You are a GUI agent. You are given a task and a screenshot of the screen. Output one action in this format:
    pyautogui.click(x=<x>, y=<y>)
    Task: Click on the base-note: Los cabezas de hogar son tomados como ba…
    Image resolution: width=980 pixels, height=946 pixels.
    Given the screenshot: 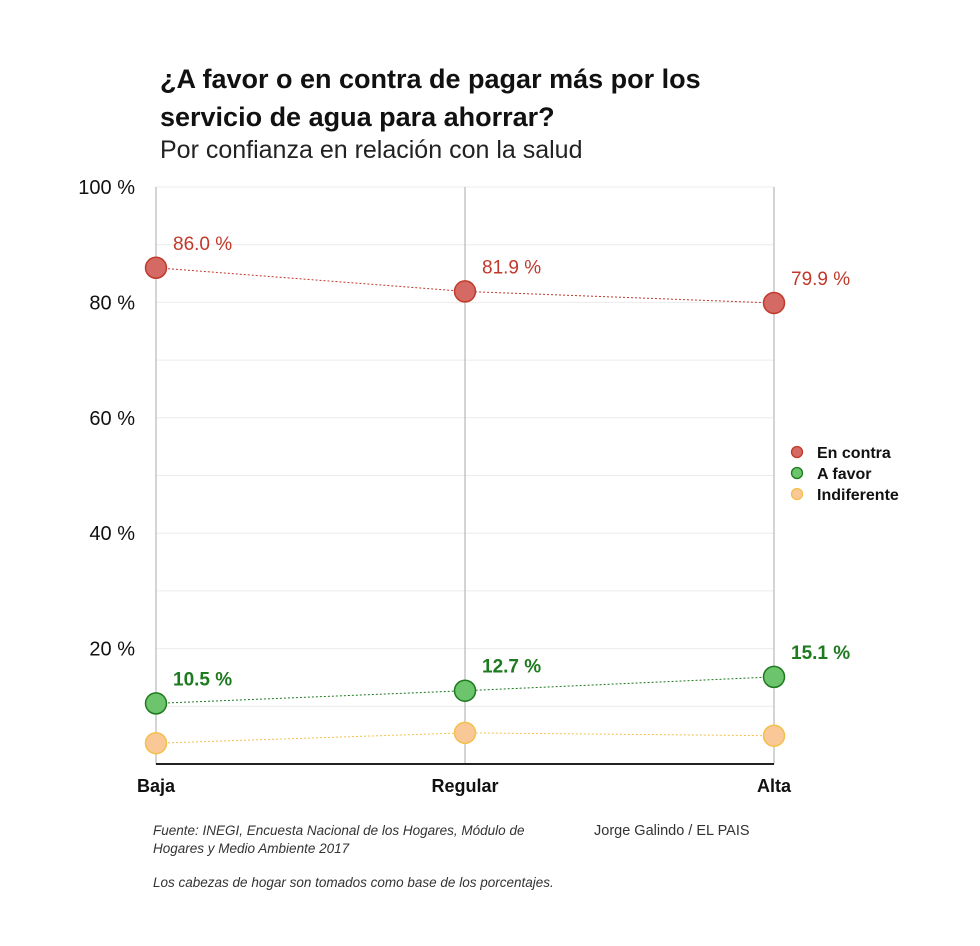 What is the action you would take?
    pyautogui.click(x=353, y=882)
    